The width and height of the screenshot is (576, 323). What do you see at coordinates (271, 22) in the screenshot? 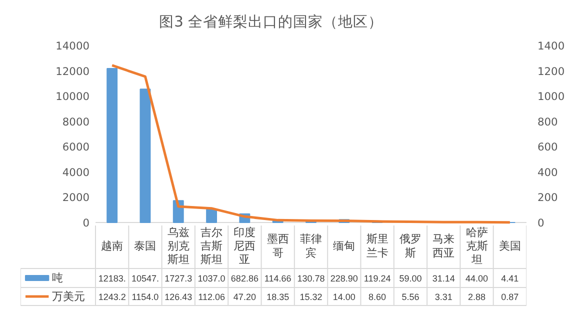
I see `chart-title: 图3 全省鲜梨出口的国家（地区）` at bounding box center [271, 22].